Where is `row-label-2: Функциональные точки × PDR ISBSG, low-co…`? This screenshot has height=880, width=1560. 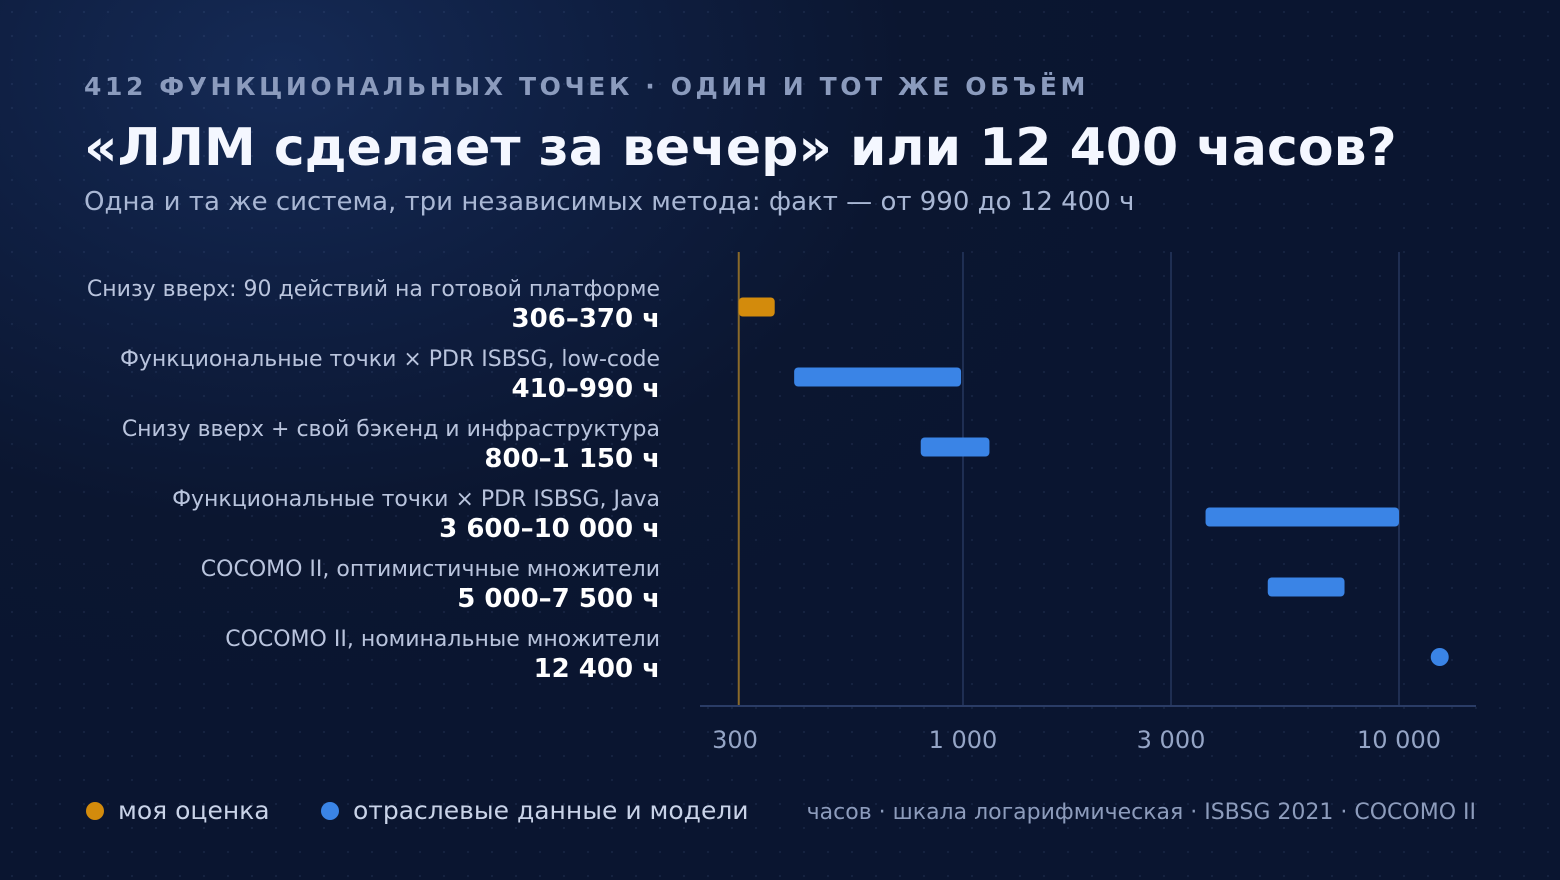 row-label-2: Функциональные точки × PDR ISBSG, low-co… is located at coordinates (390, 375).